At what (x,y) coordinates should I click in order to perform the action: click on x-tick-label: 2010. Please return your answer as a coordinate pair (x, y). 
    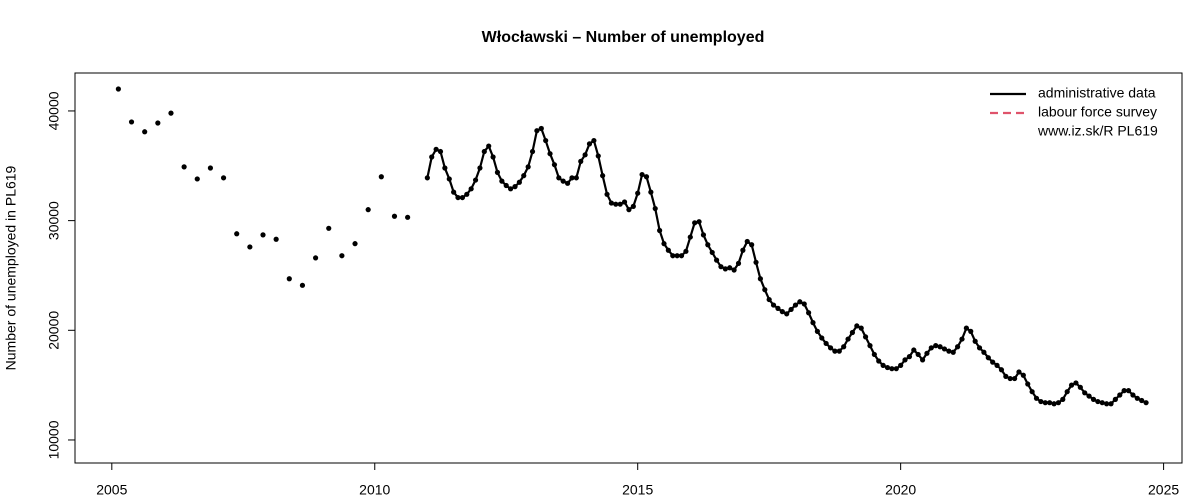
    Looking at the image, I should click on (374, 490).